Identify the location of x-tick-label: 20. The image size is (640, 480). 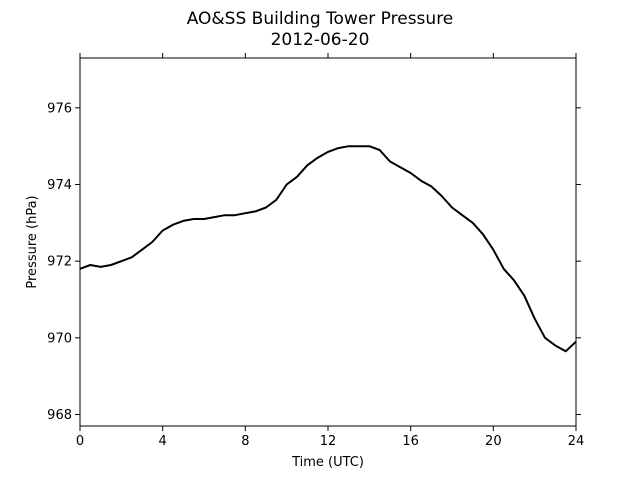
(493, 441).